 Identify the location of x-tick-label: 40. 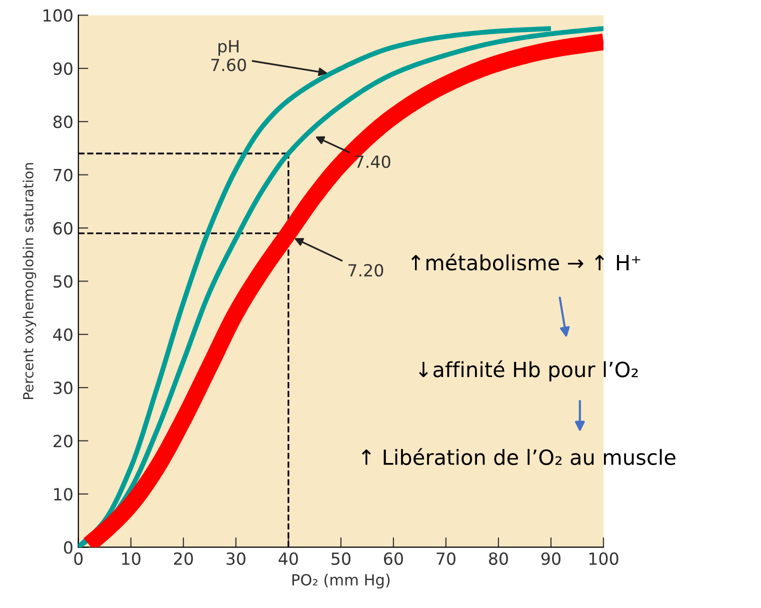
(288, 558).